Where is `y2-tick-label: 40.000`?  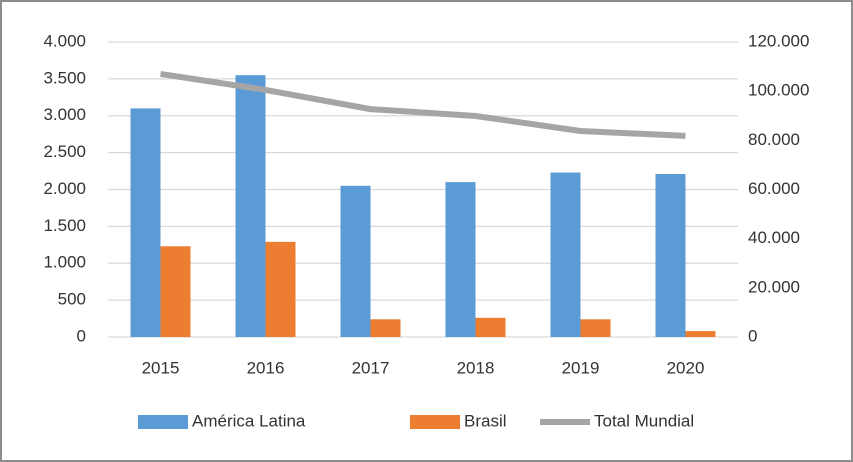 y2-tick-label: 40.000 is located at coordinates (774, 237).